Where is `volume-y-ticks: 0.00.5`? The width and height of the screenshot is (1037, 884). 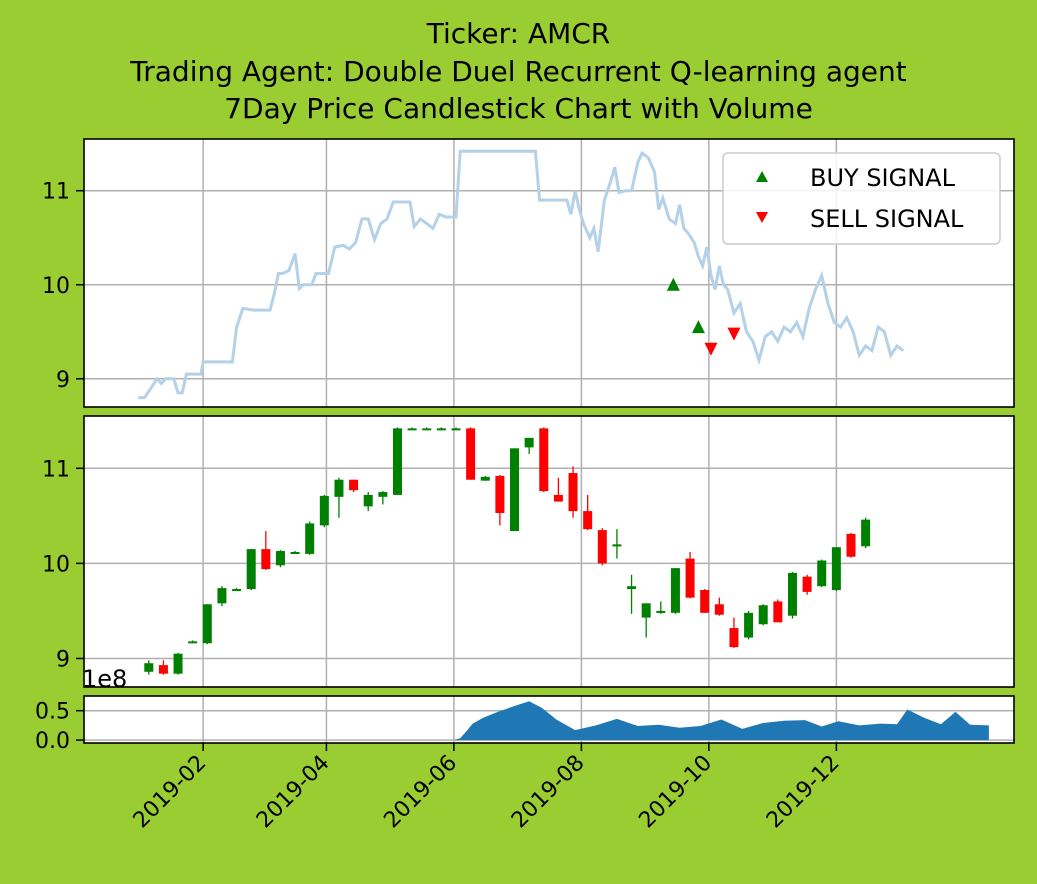 volume-y-ticks: 0.00.5 is located at coordinates (59, 727).